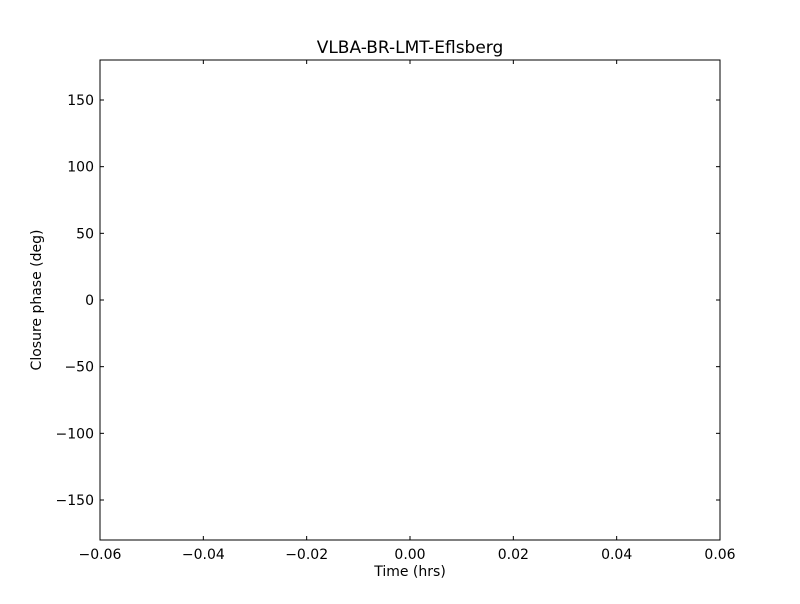 The height and width of the screenshot is (604, 800). I want to click on y-tick-label: 0, so click(89, 301).